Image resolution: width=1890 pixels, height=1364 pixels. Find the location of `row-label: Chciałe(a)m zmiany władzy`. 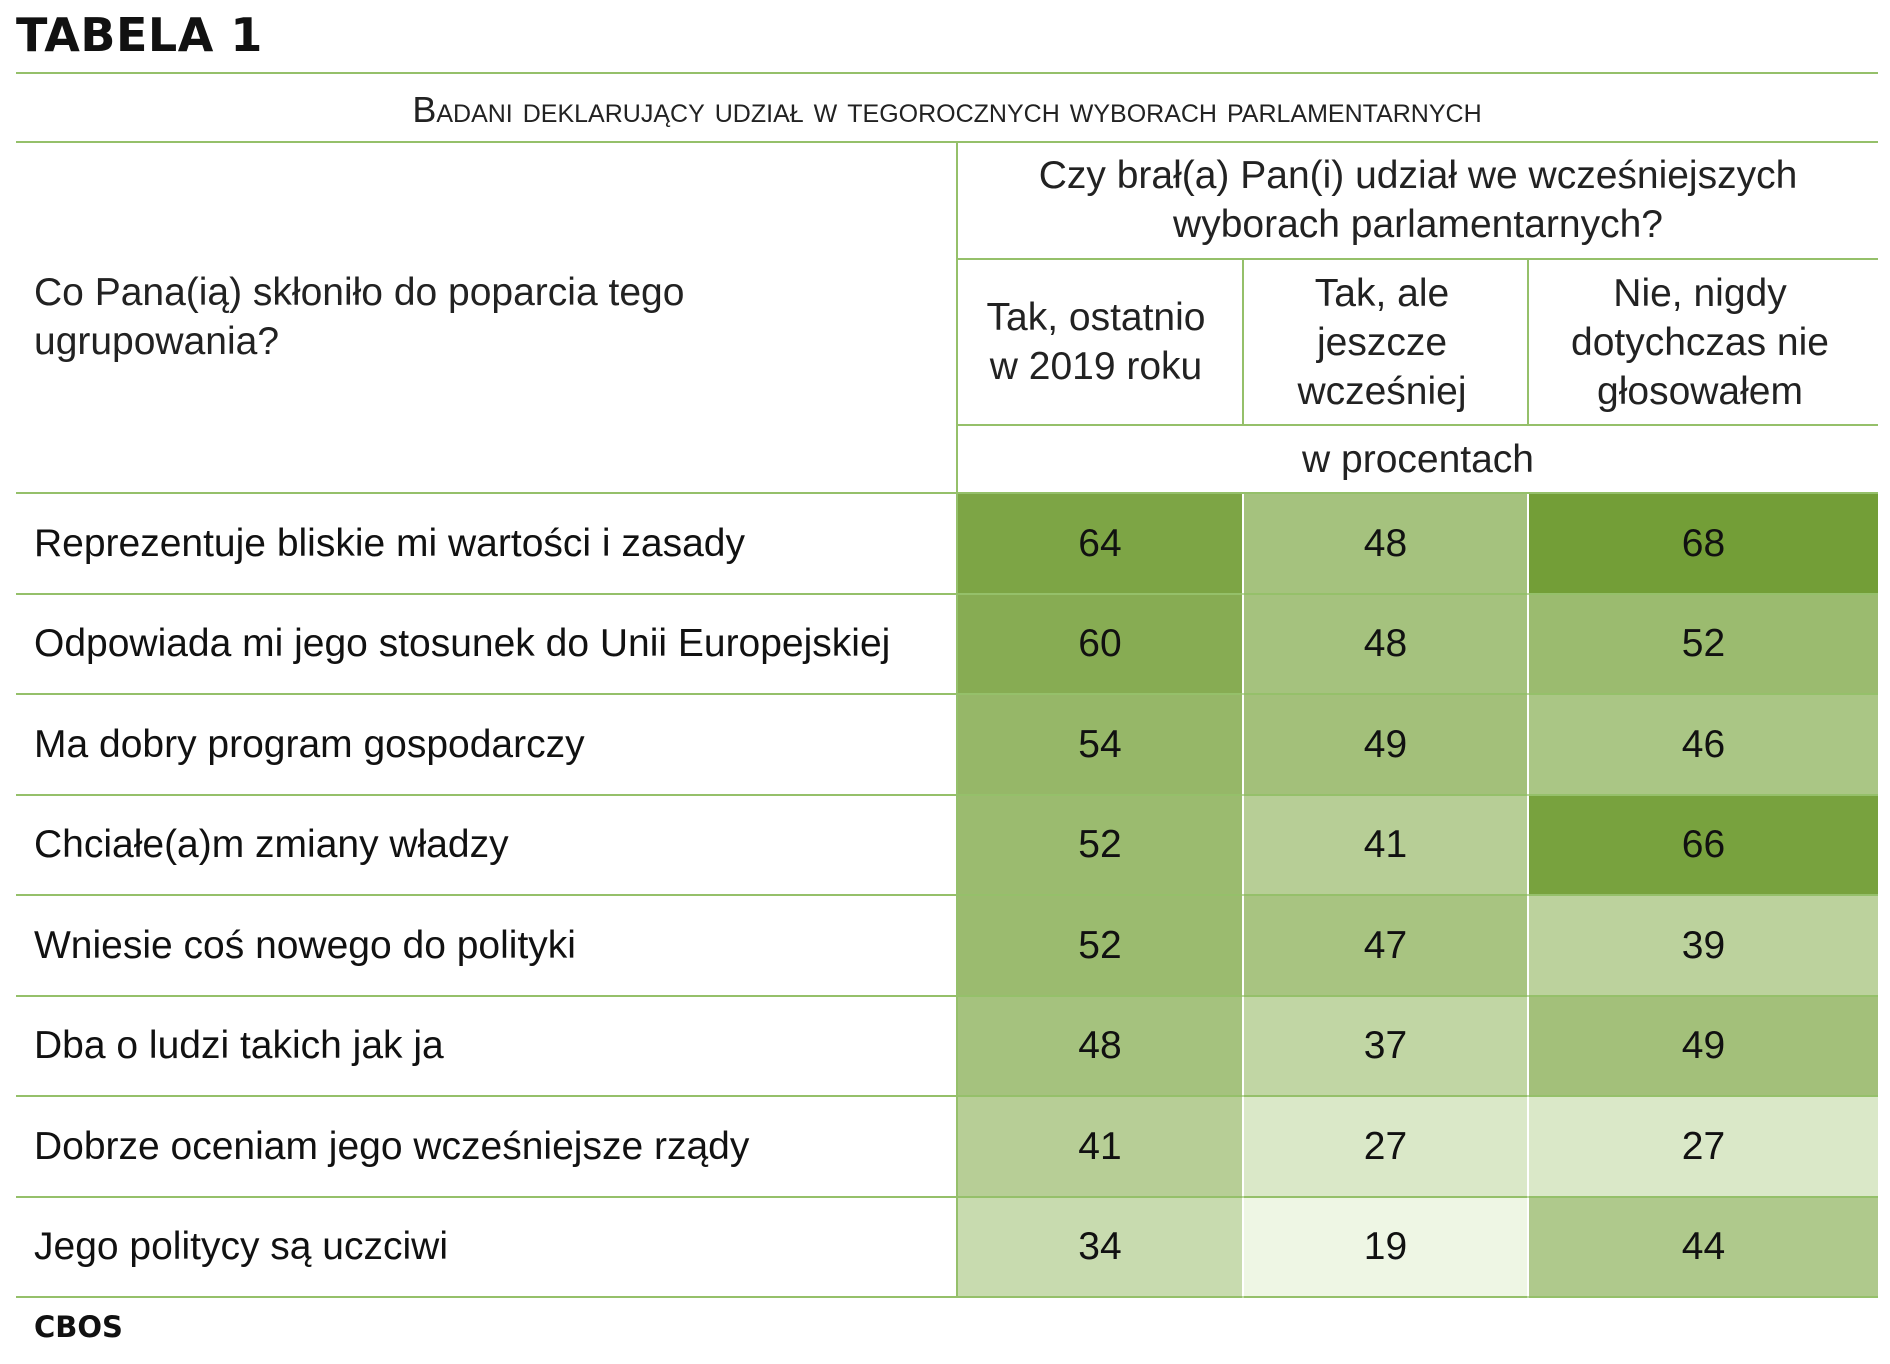

row-label: Chciałe(a)m zmiany władzy is located at coordinates (271, 844).